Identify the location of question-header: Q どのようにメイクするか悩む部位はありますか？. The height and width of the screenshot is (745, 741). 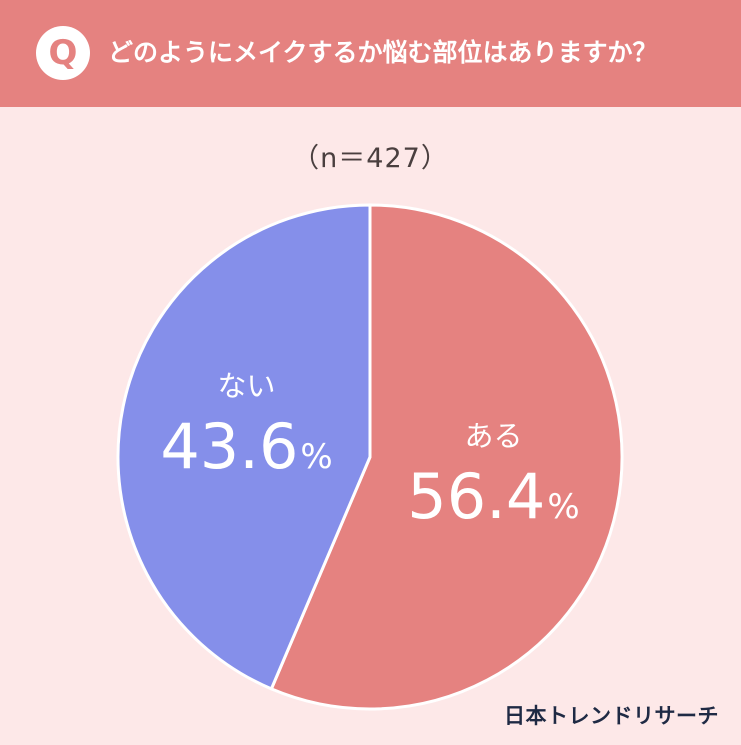
(370, 53).